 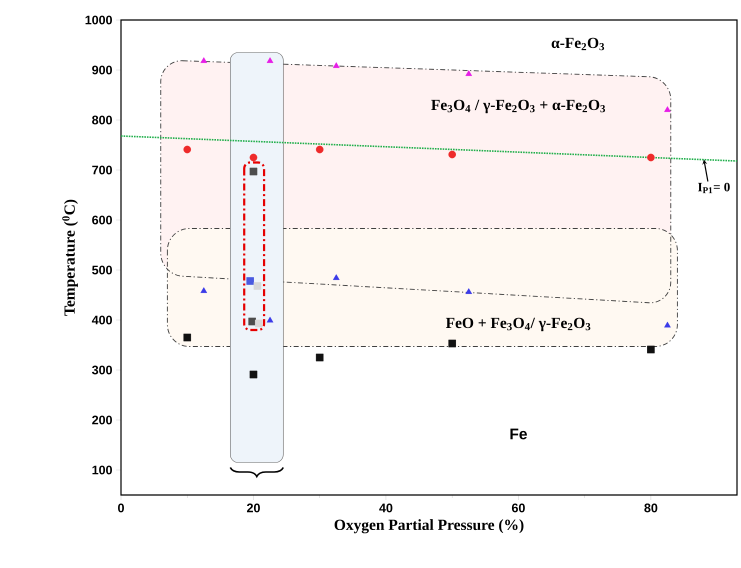 What do you see at coordinates (518, 325) in the screenshot?
I see `annotation: FeO + Fe$_{3}$O$_{4}$/ γ-Fe$_{2}$O$_{3}$` at bounding box center [518, 325].